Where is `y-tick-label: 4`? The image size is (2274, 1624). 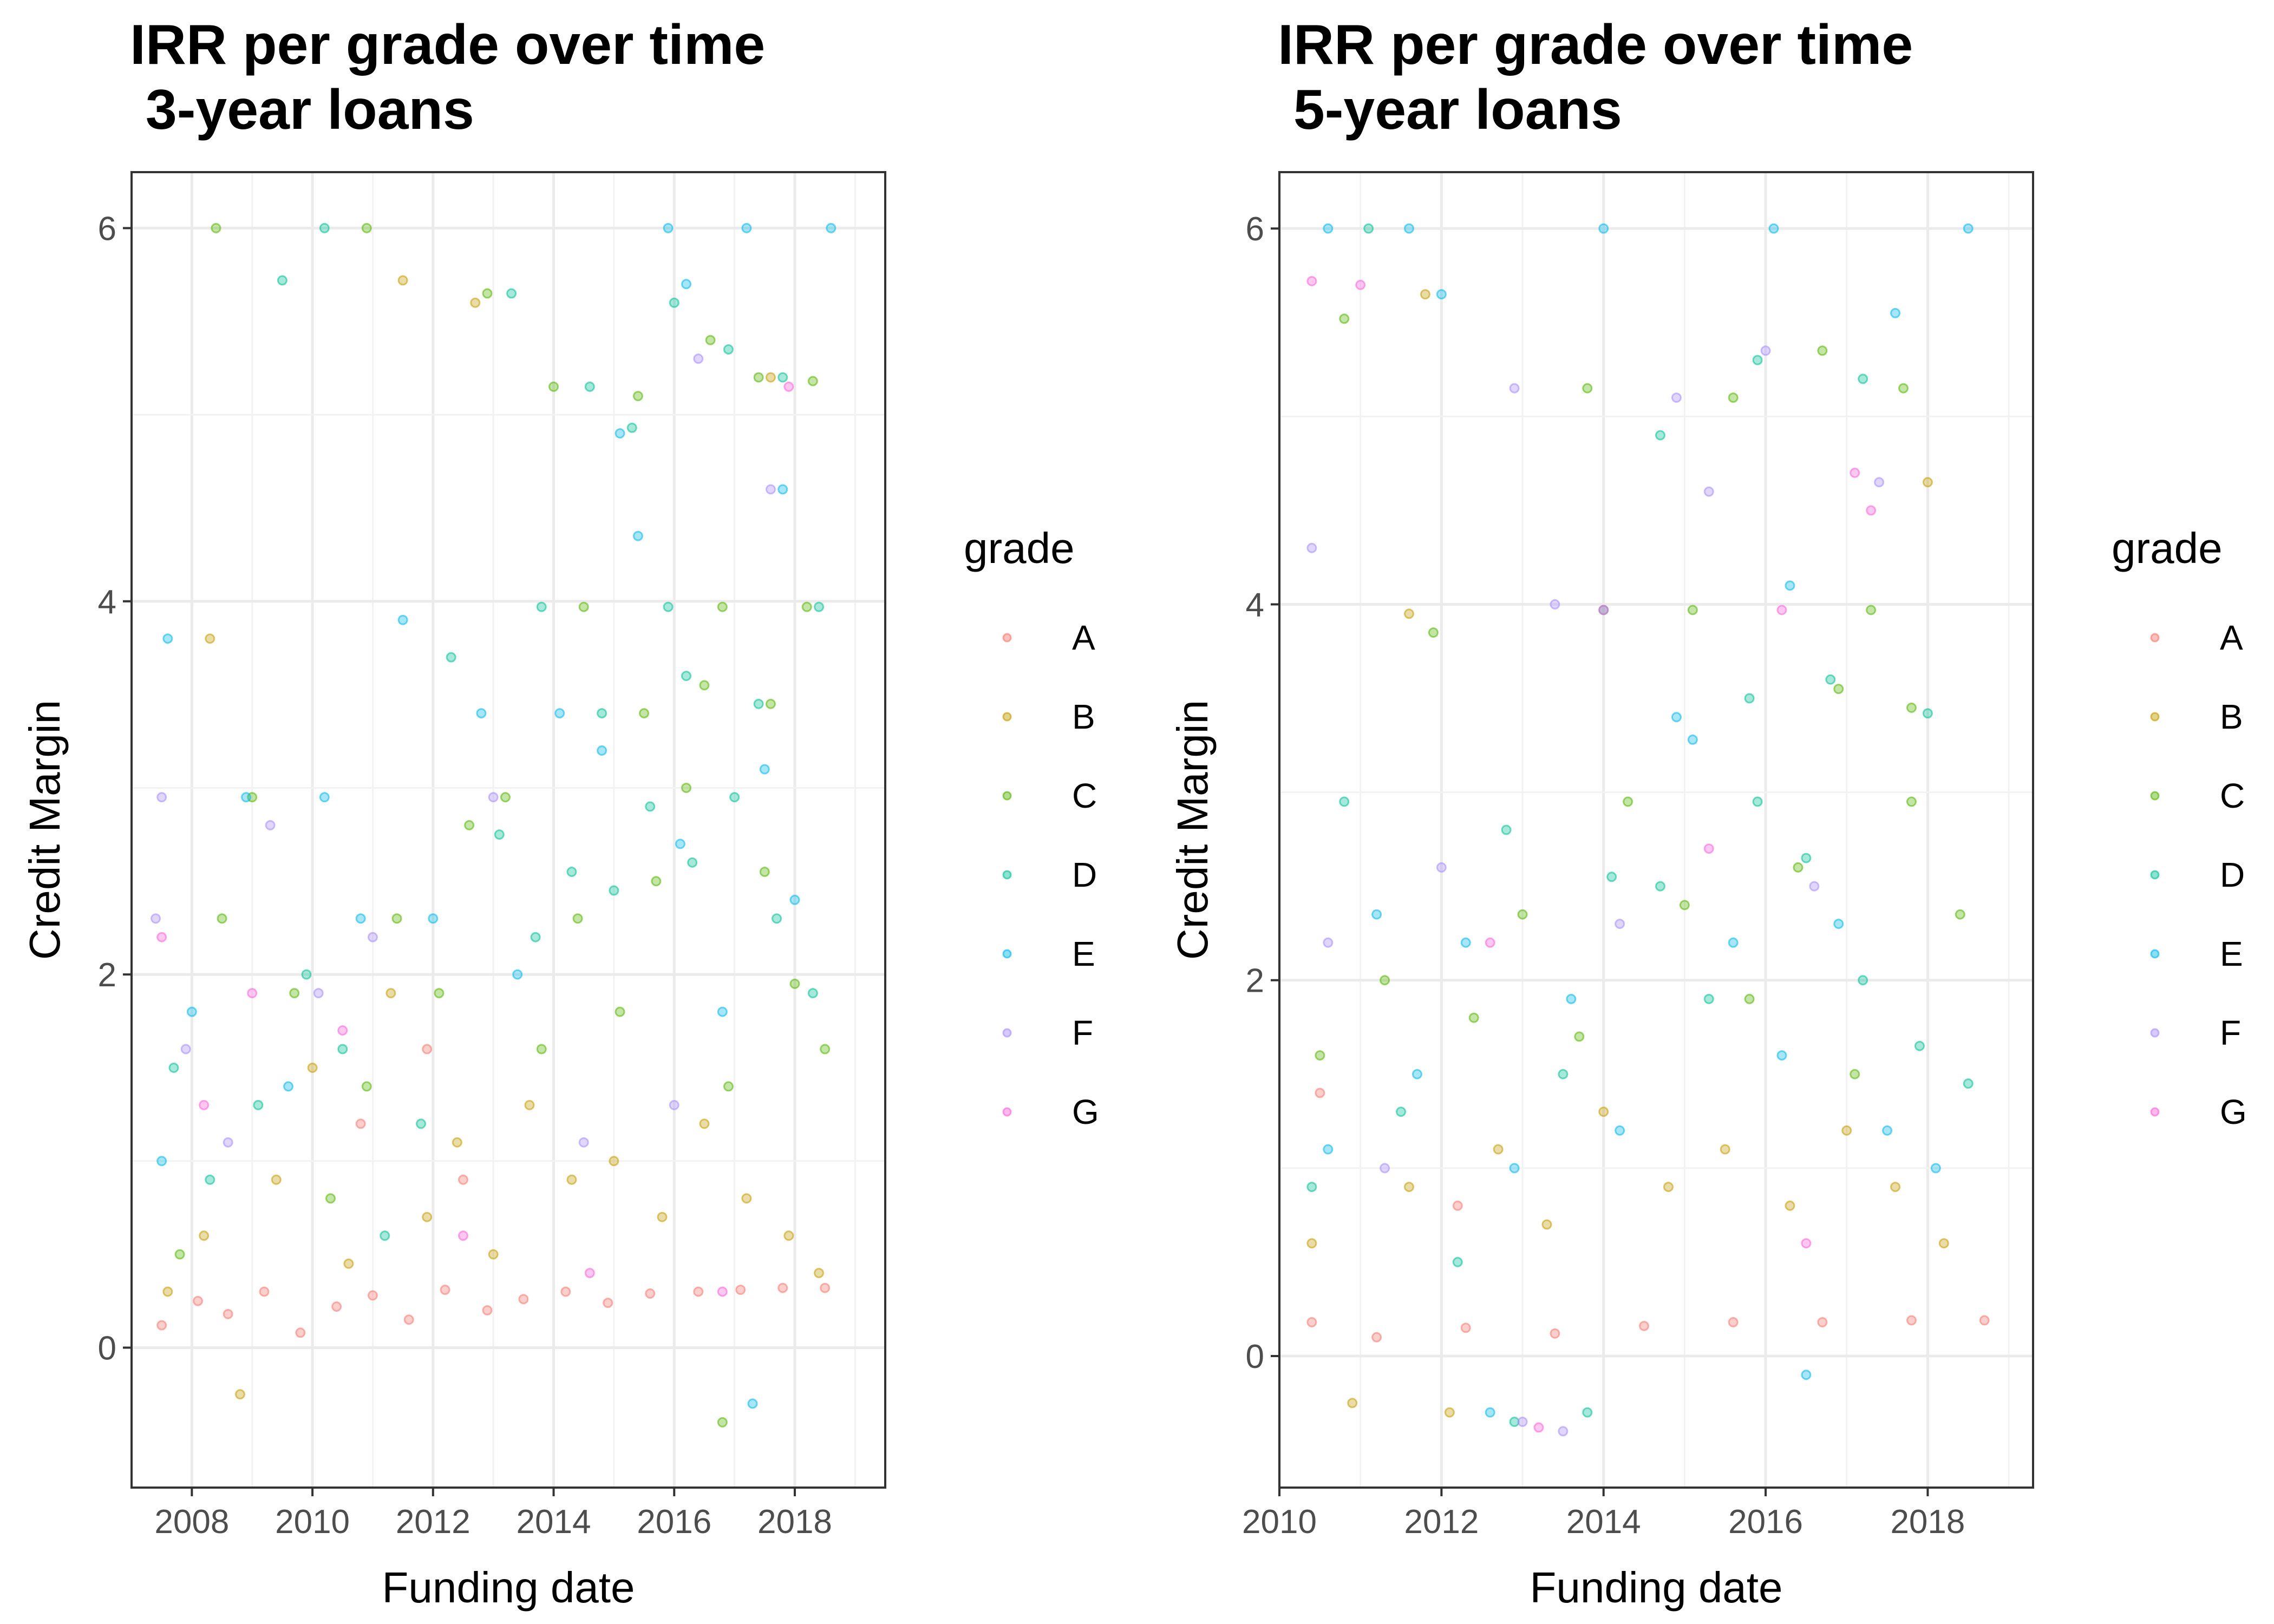
y-tick-label: 4 is located at coordinates (1255, 605).